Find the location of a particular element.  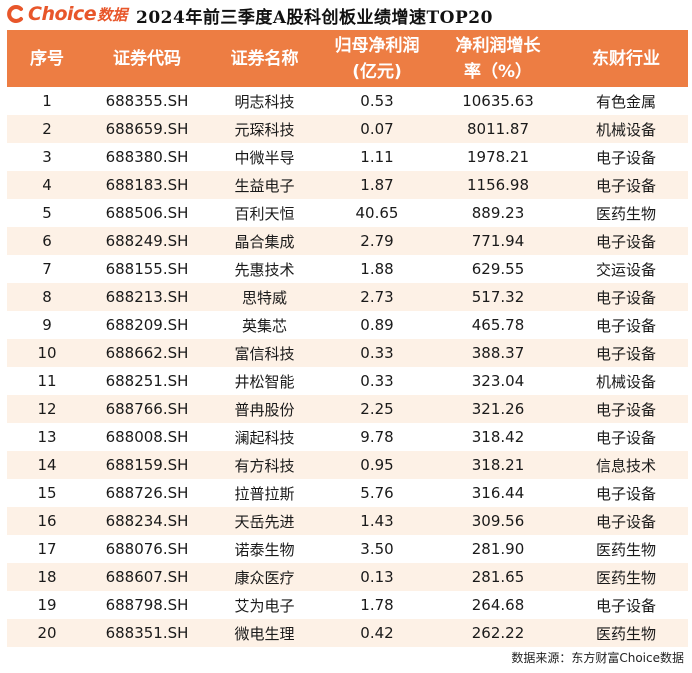

choice-logo: Choice 数据 is located at coordinates (66, 14).